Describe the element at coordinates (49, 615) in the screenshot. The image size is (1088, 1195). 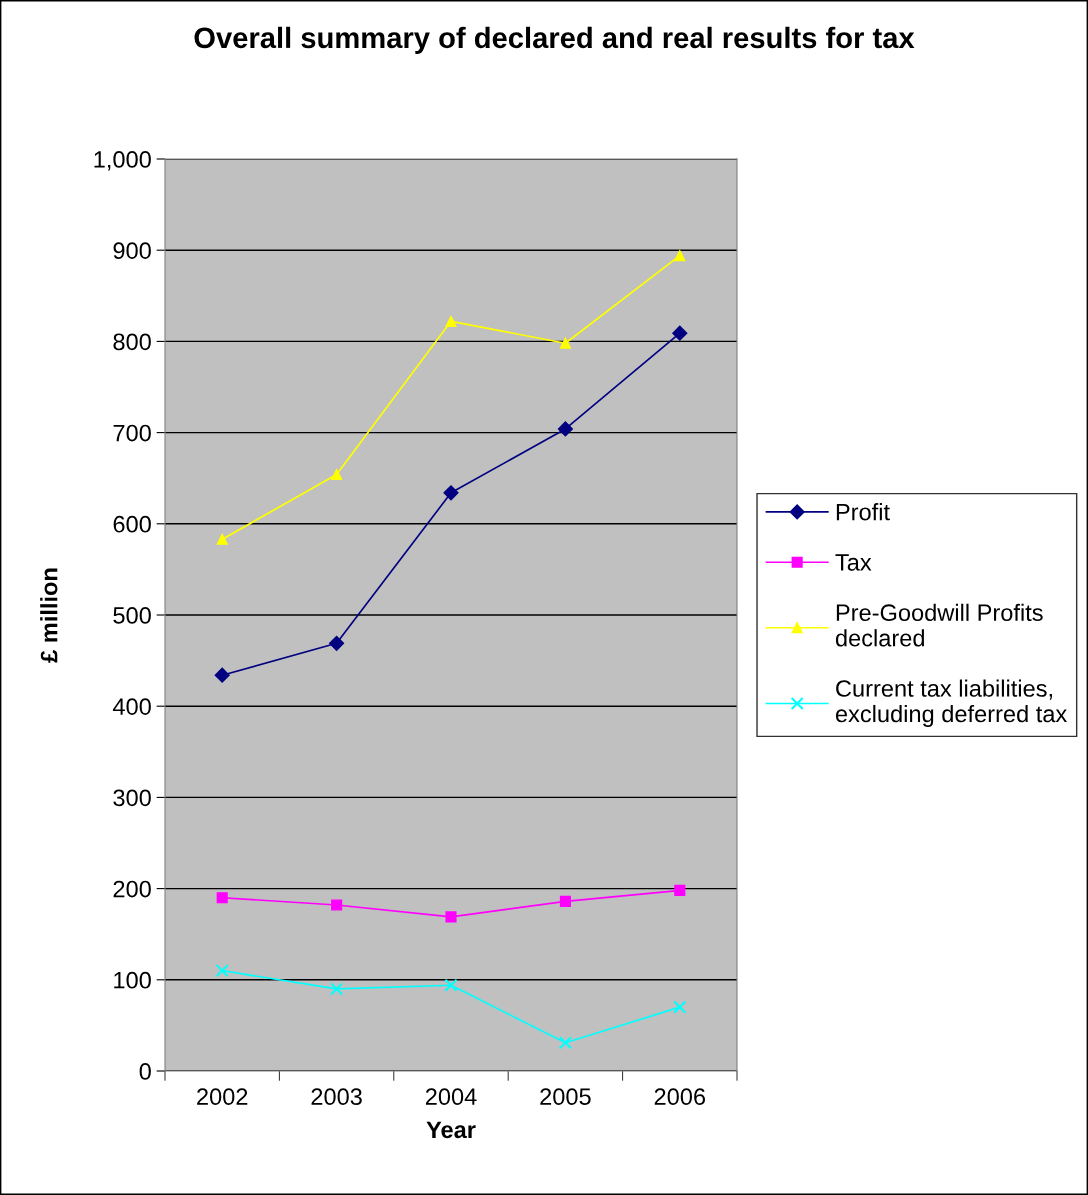
I see `y-axis-title: £ million` at that location.